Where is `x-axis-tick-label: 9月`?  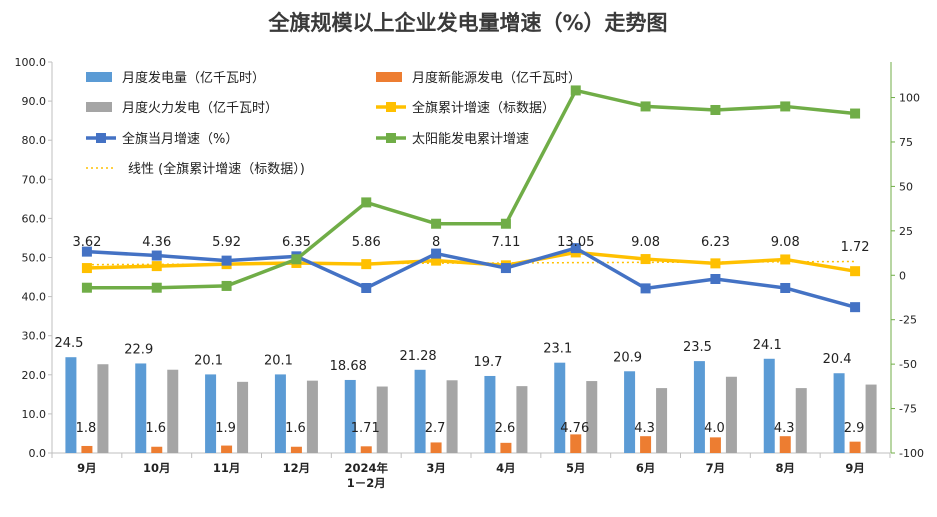
x-axis-tick-label: 9月 is located at coordinates (855, 468).